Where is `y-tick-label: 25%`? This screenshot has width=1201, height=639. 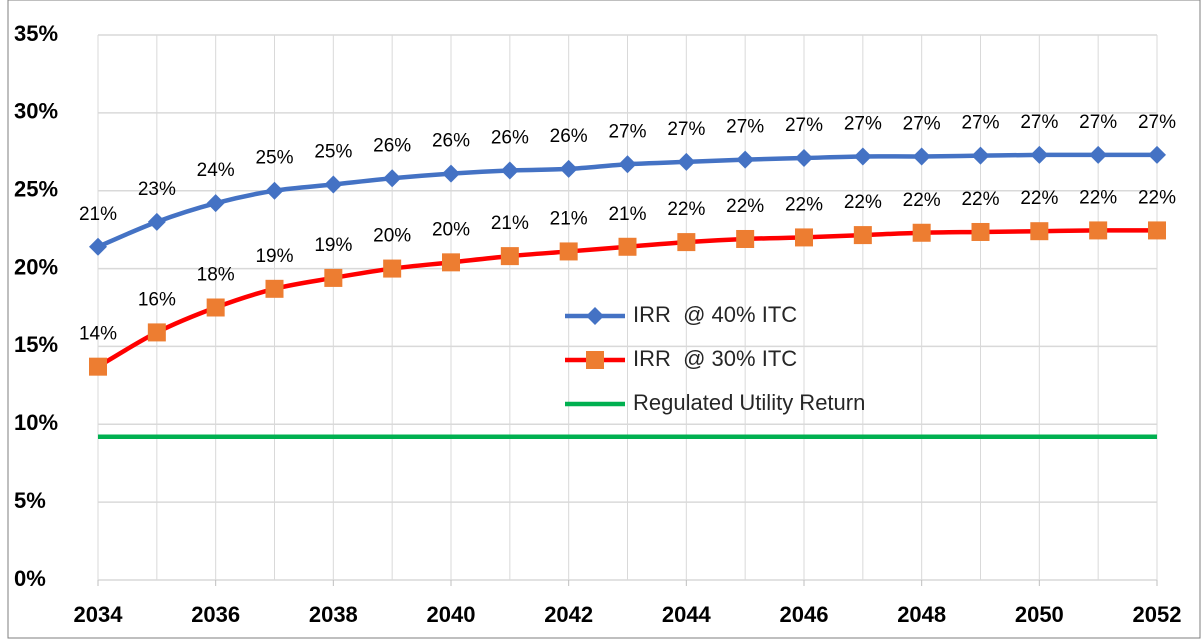
y-tick-label: 25% is located at coordinates (36, 189).